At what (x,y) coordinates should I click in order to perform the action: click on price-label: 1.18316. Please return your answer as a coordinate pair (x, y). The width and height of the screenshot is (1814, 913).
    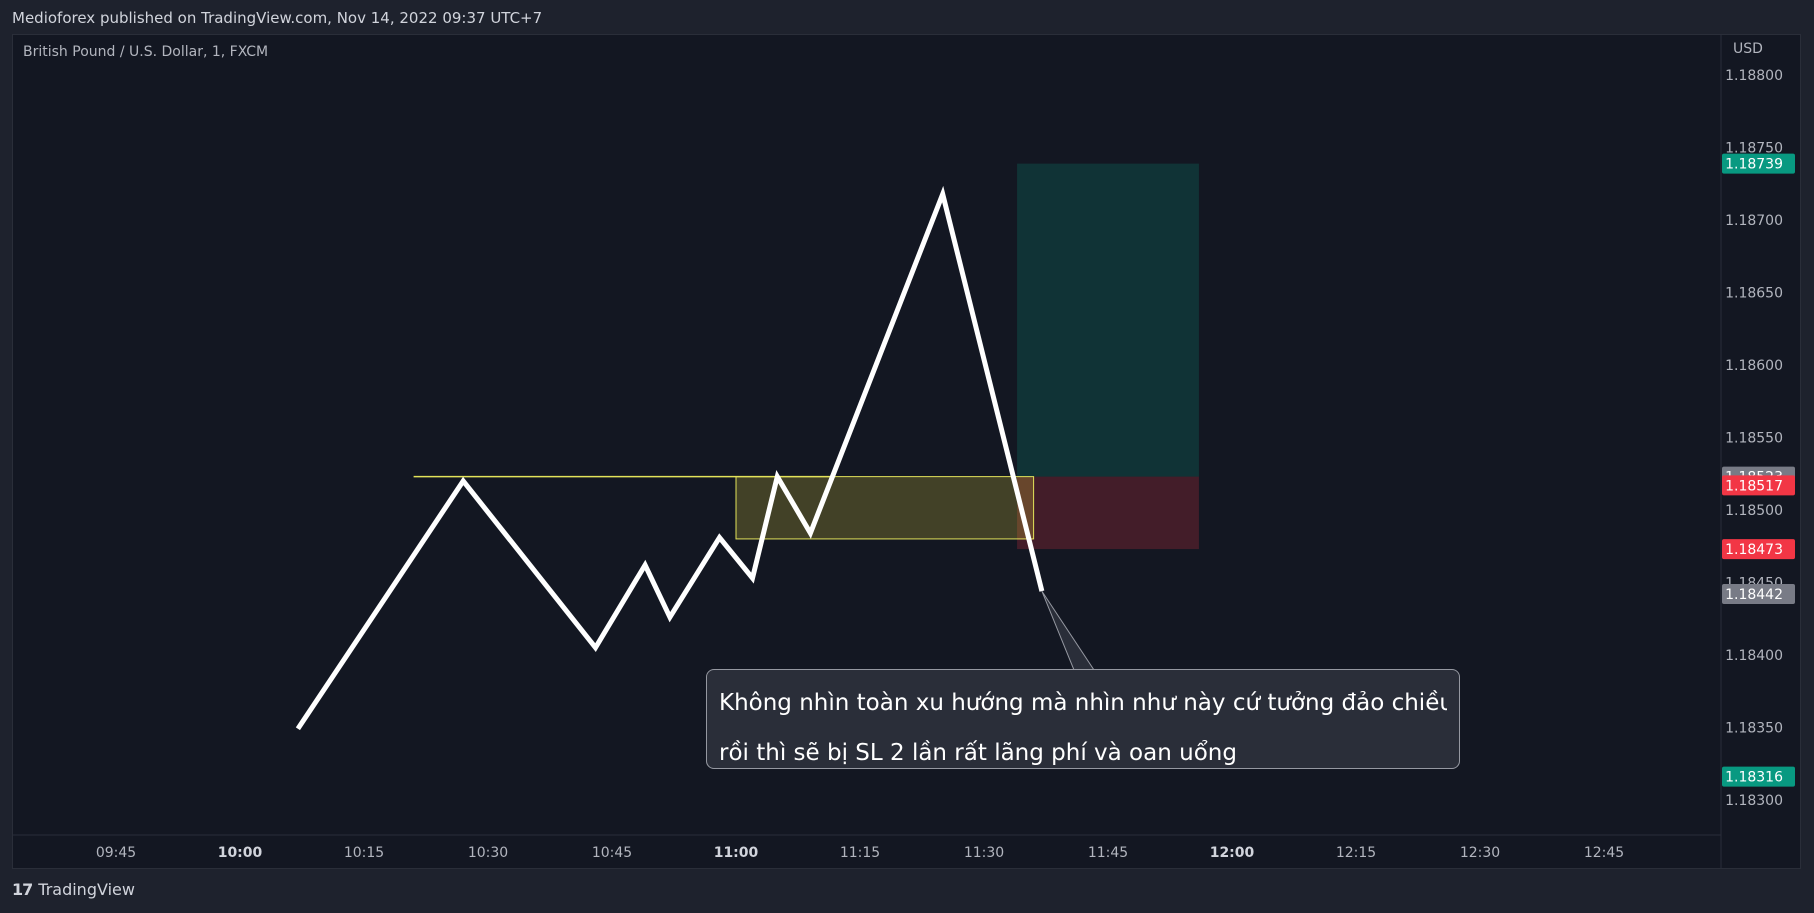
    Looking at the image, I should click on (1754, 778).